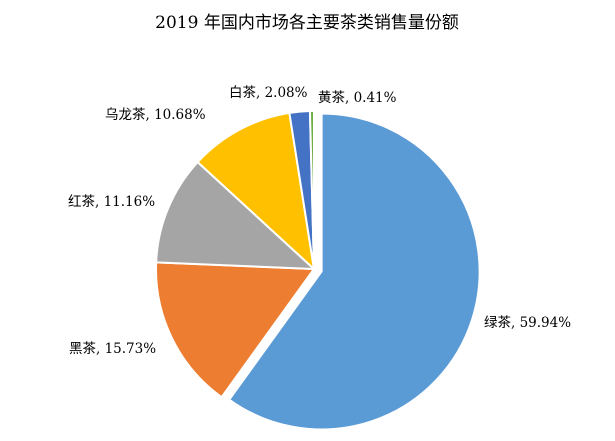  Describe the element at coordinates (112, 349) in the screenshot. I see `pie-label-1: 黑茶, 15.73%` at that location.